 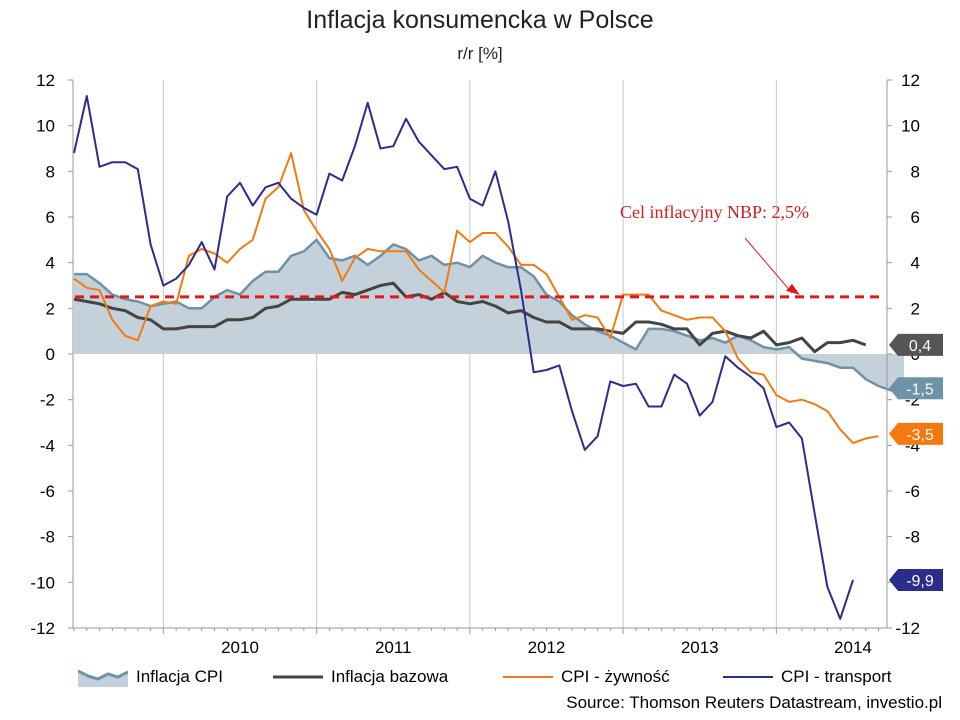 What do you see at coordinates (916, 462) in the screenshot?
I see `badge-layer: 0,4 -1,5 -3,5 -9,9` at bounding box center [916, 462].